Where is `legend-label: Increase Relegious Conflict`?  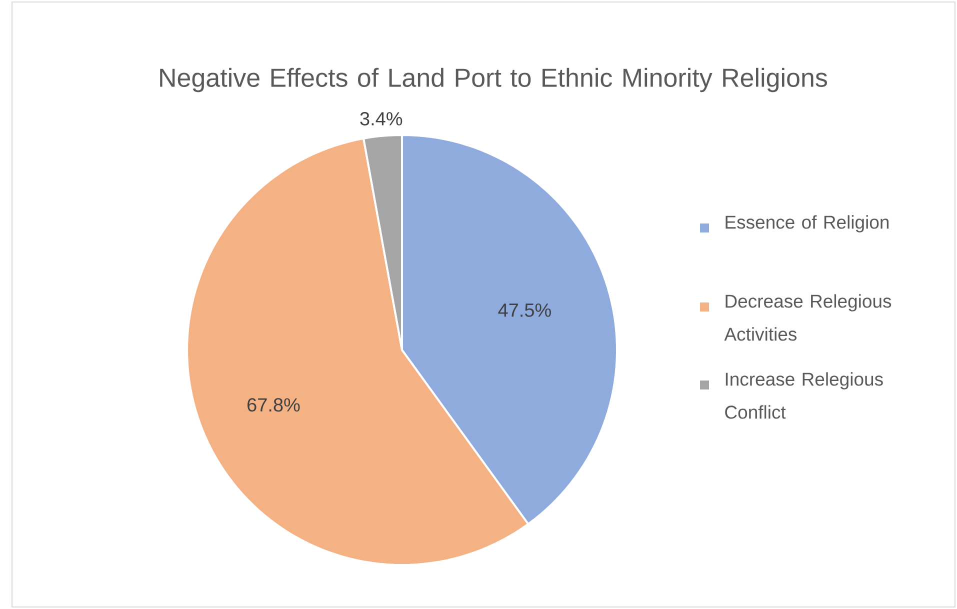 legend-label: Increase Relegious Conflict is located at coordinates (804, 395).